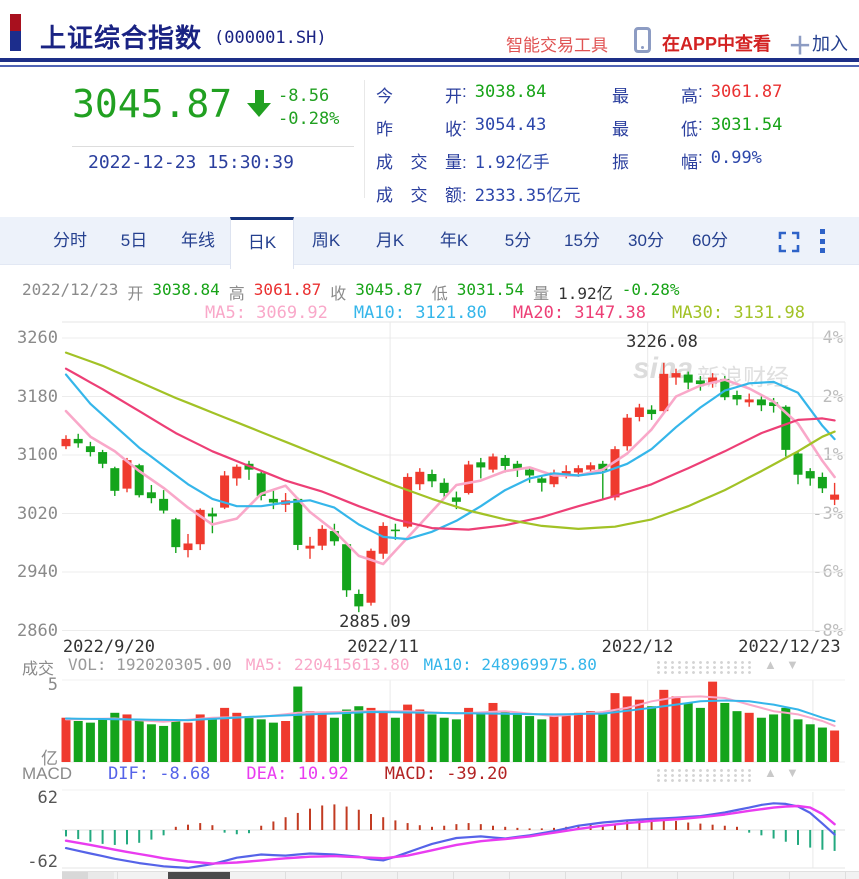  Describe the element at coordinates (822, 241) in the screenshot. I see `more-menu-icon` at that location.